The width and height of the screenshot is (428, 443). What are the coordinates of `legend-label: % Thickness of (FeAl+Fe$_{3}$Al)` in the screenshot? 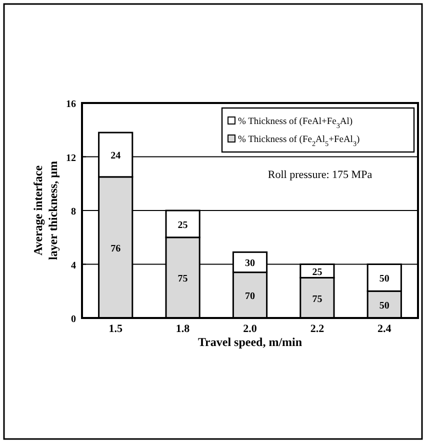 It's located at (295, 123).